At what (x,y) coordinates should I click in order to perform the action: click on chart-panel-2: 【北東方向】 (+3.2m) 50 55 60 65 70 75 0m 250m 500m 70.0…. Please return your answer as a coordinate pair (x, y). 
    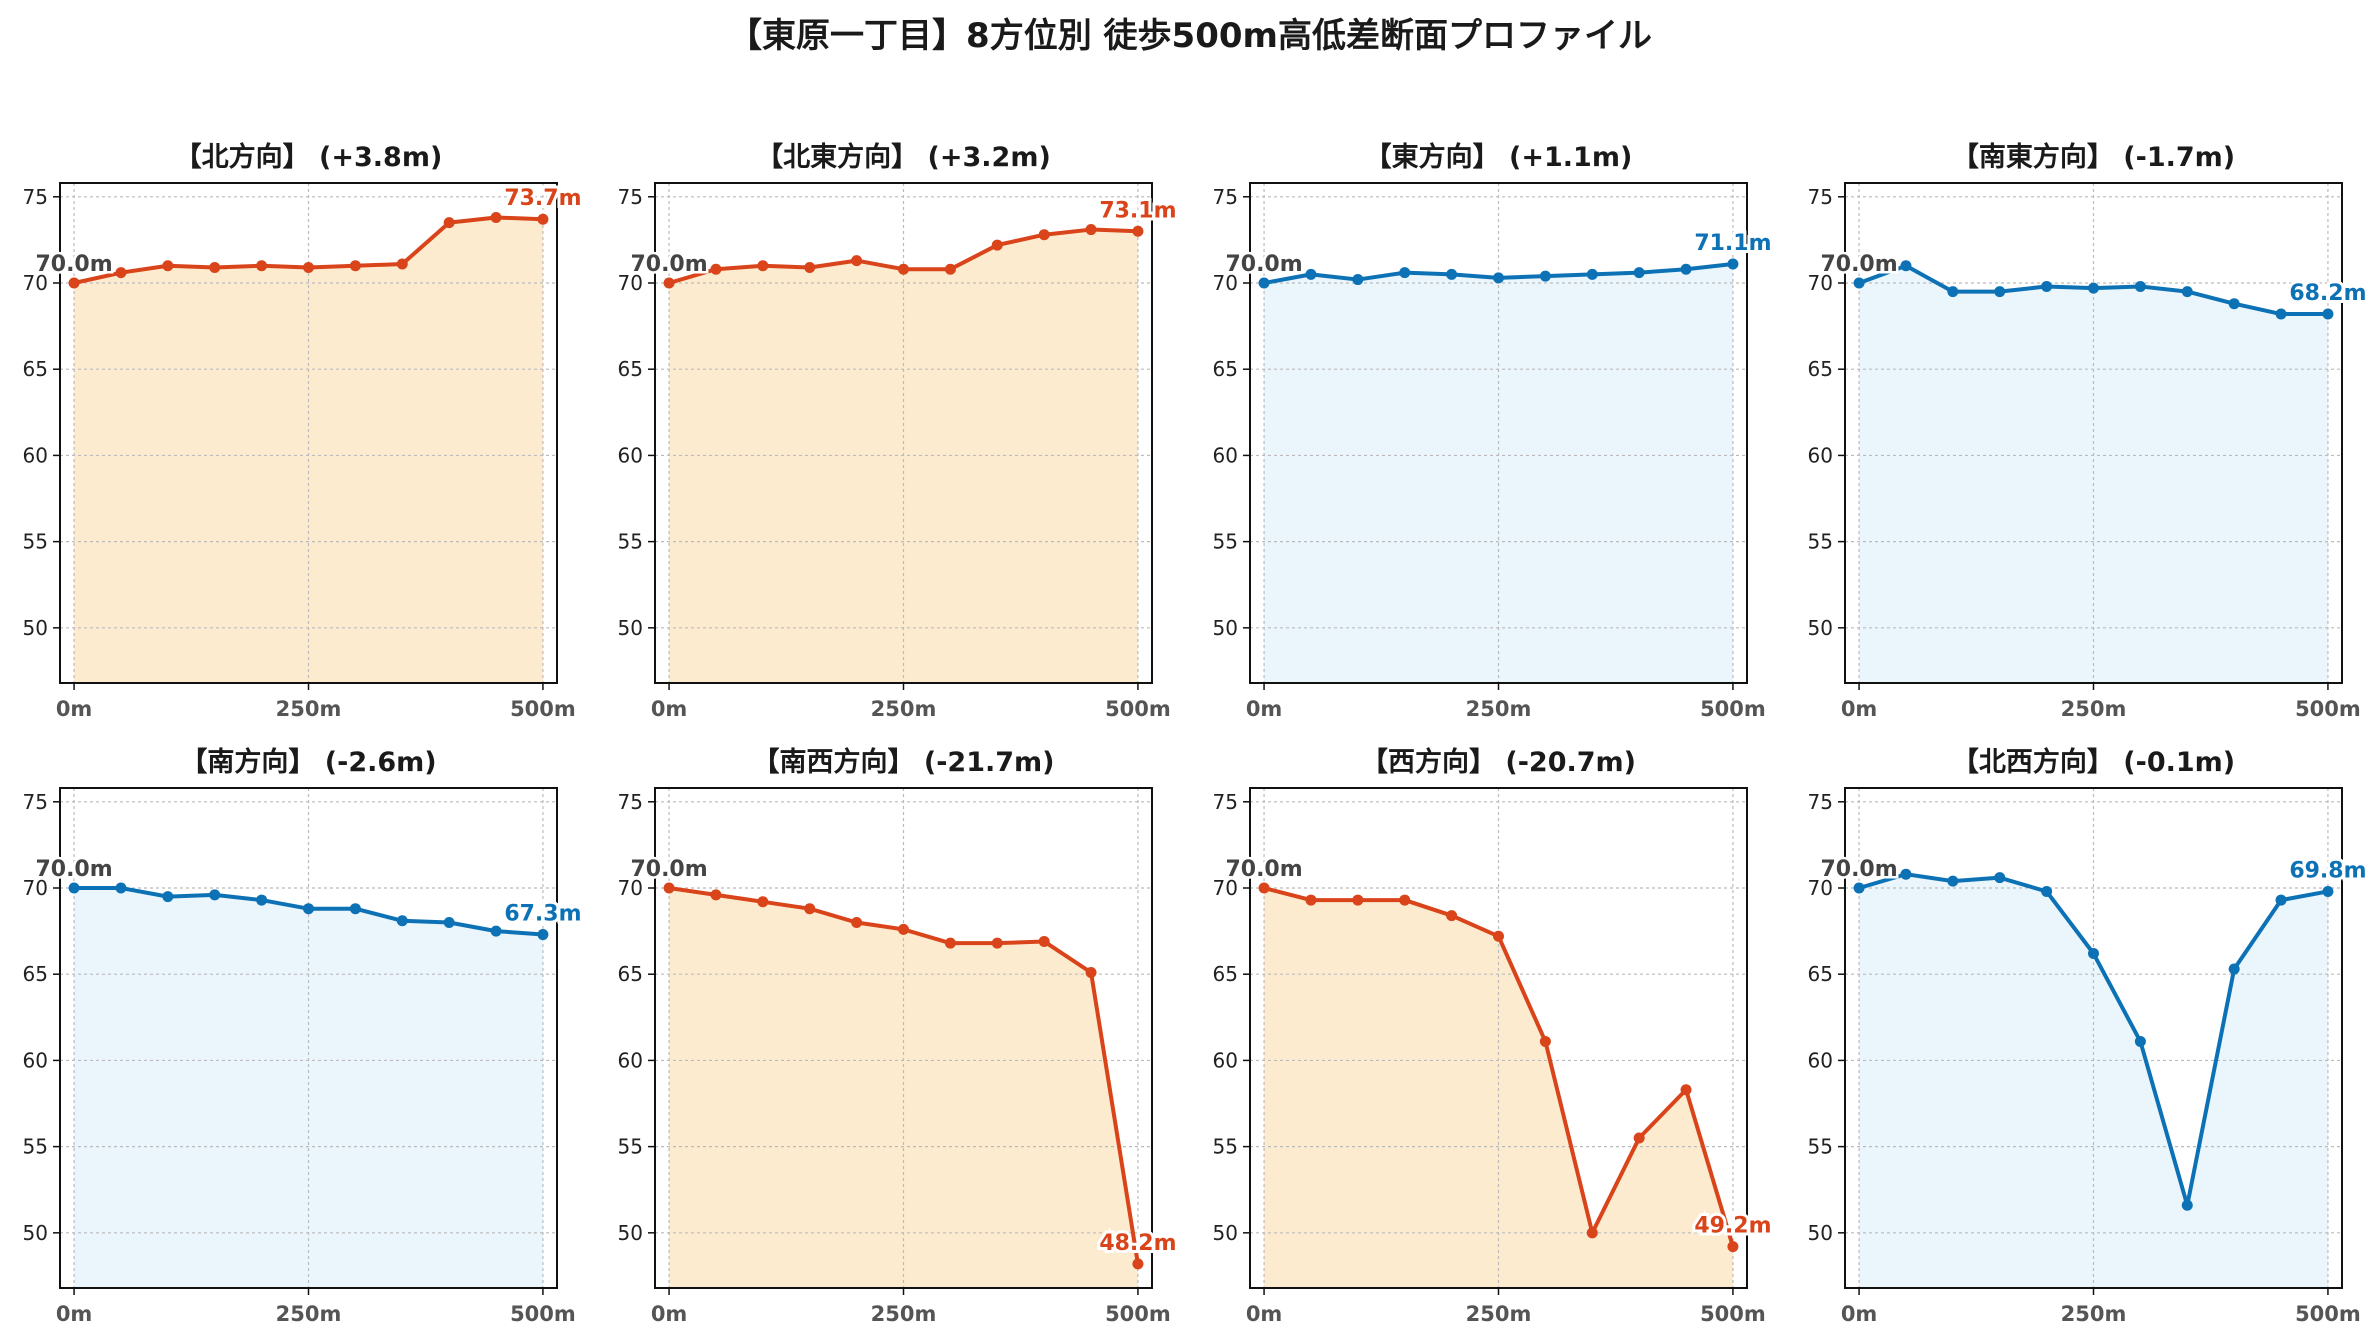
    Looking at the image, I should click on (899, 431).